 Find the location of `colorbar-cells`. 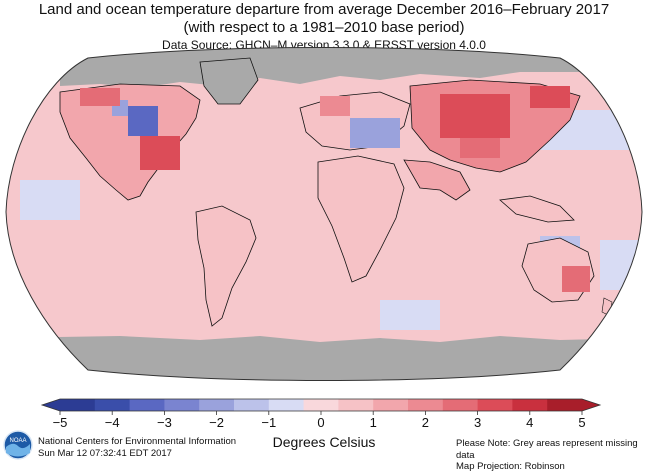

colorbar-cells is located at coordinates (321, 405).